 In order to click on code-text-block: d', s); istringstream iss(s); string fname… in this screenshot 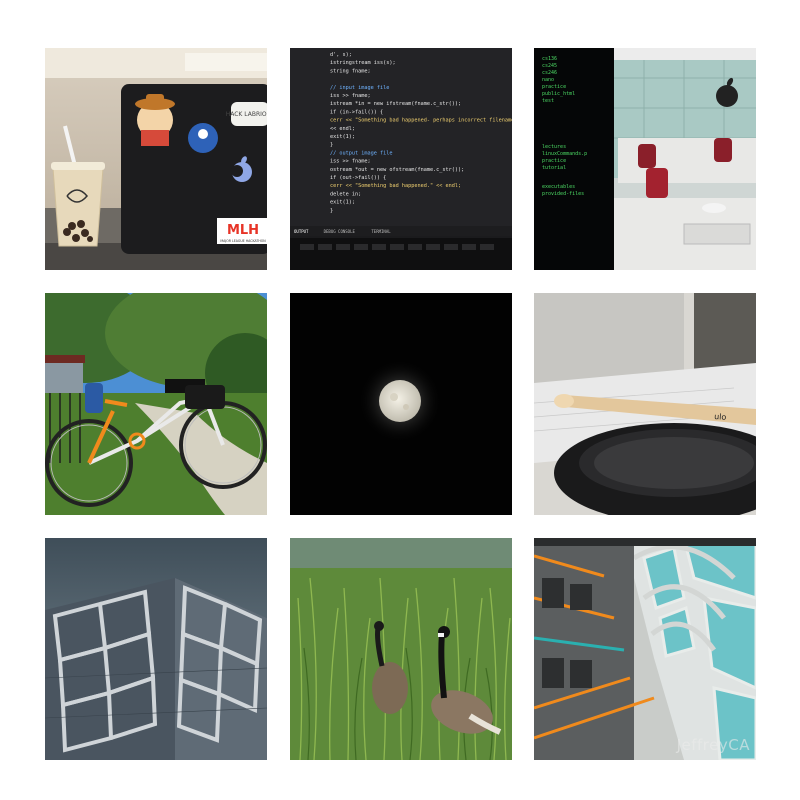, I will do `click(421, 133)`.